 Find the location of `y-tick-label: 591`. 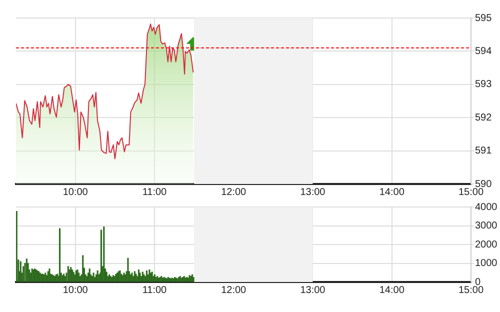

y-tick-label: 591 is located at coordinates (483, 151).